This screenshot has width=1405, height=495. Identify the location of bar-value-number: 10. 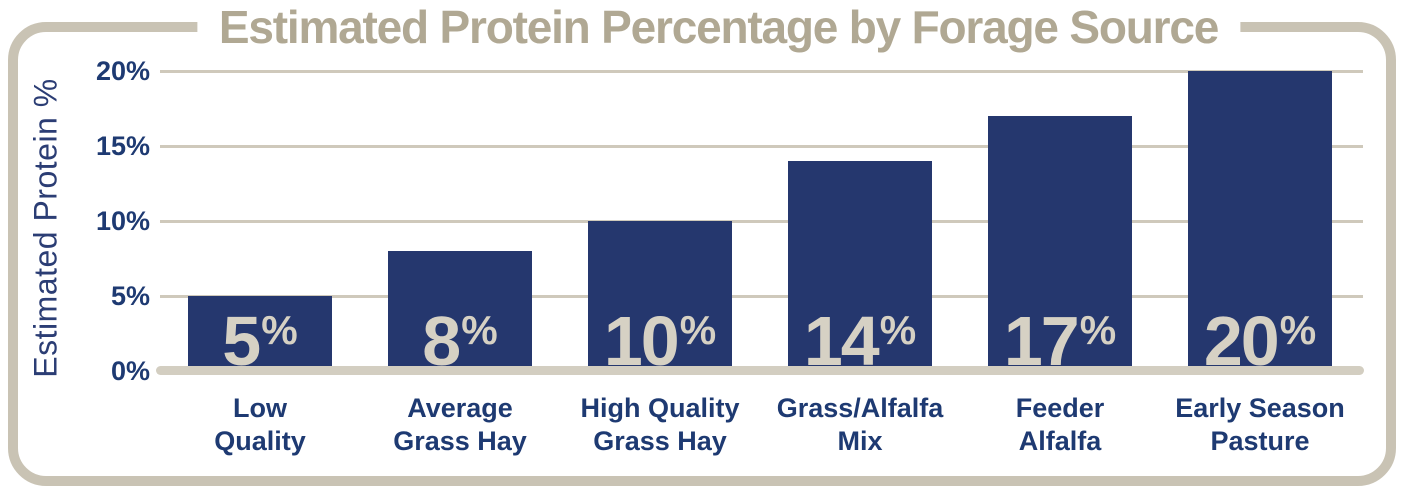
(641, 341).